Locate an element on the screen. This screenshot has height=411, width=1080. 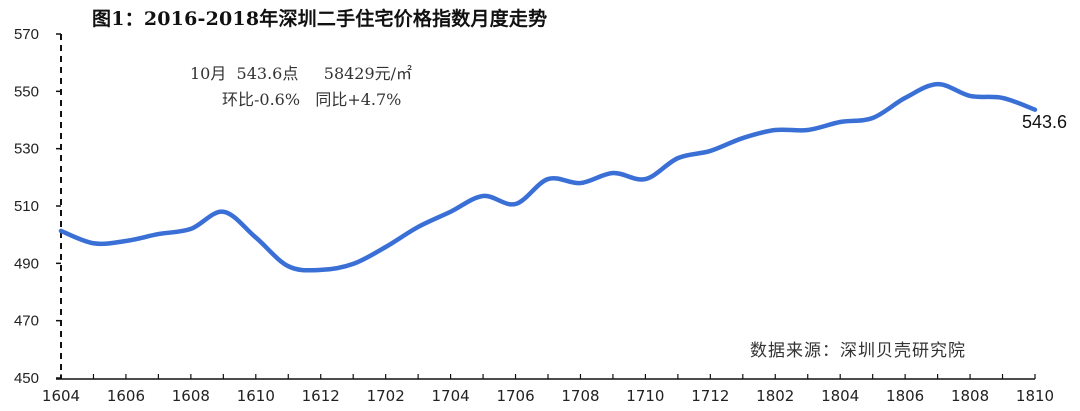
x-tick-label: 1612 is located at coordinates (321, 396).